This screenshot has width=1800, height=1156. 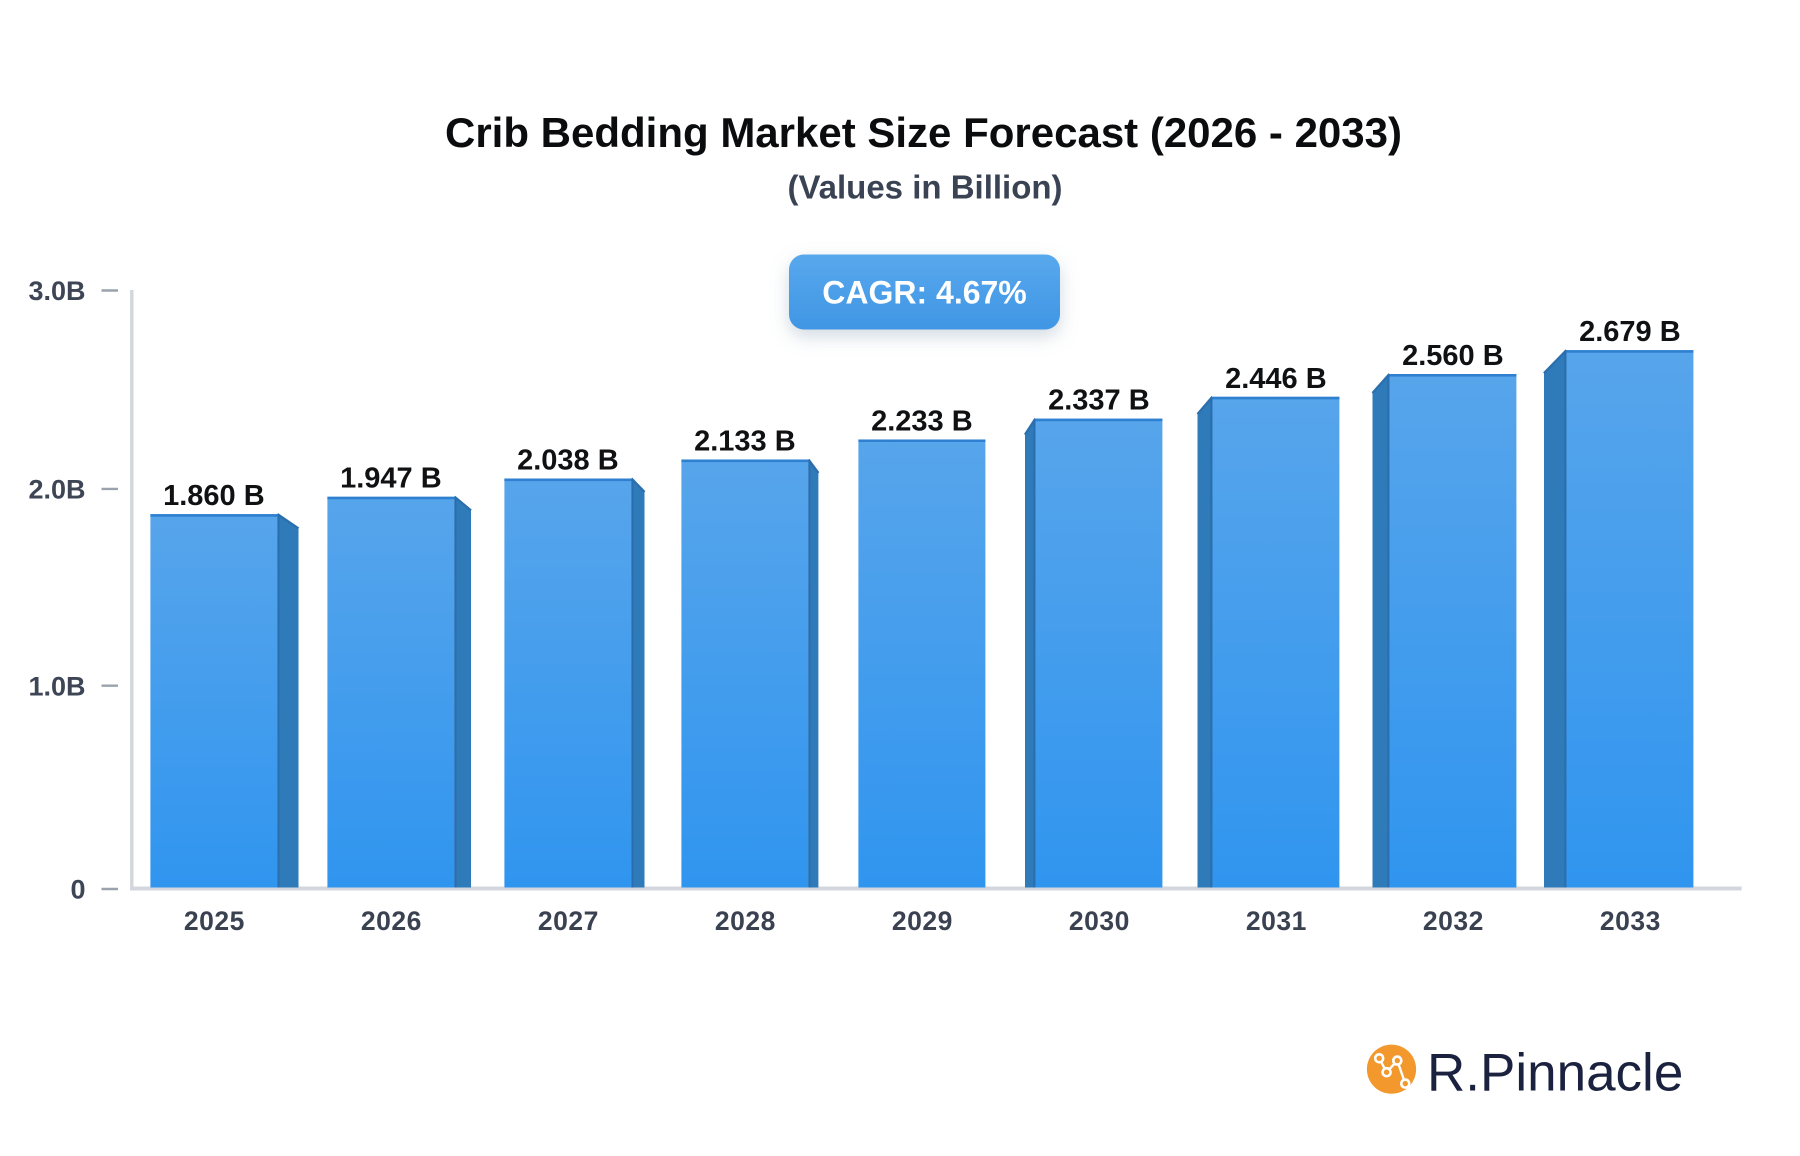 What do you see at coordinates (1276, 379) in the screenshot?
I see `bar-value-label: 2.446 B` at bounding box center [1276, 379].